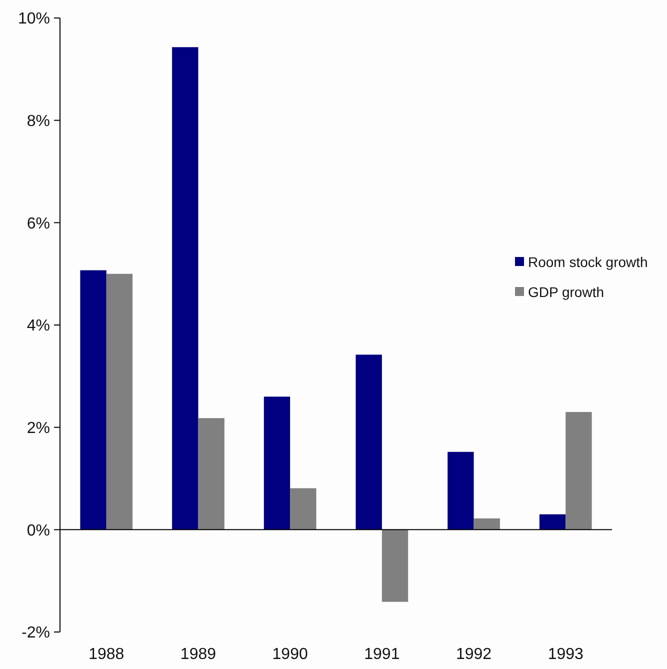 This screenshot has width=667, height=669. I want to click on y-tick-label: 2%, so click(38, 428).